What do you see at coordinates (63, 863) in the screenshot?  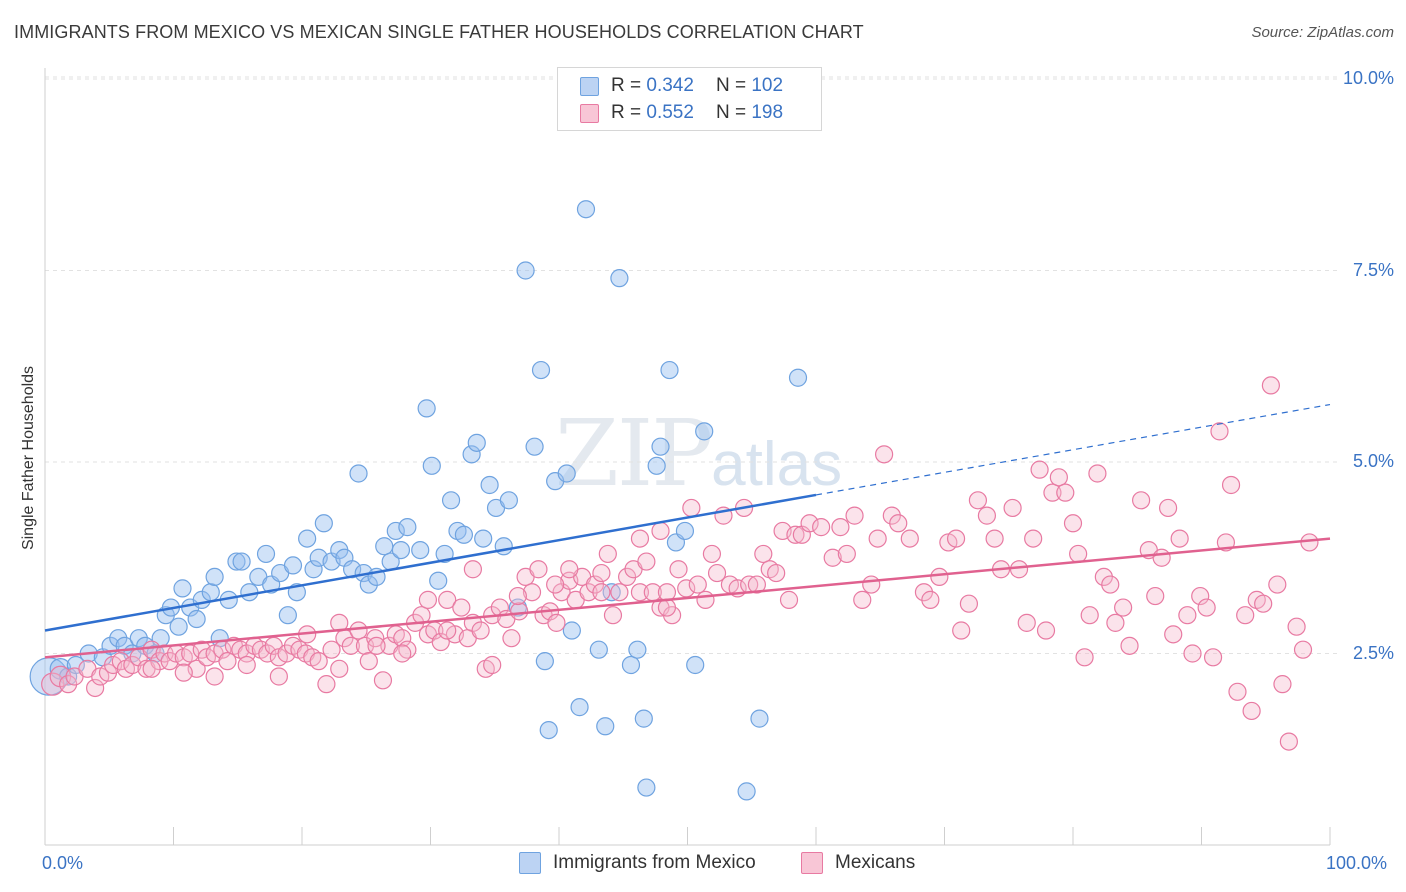 I see `x-tick-label-min: 0.0%` at bounding box center [63, 863].